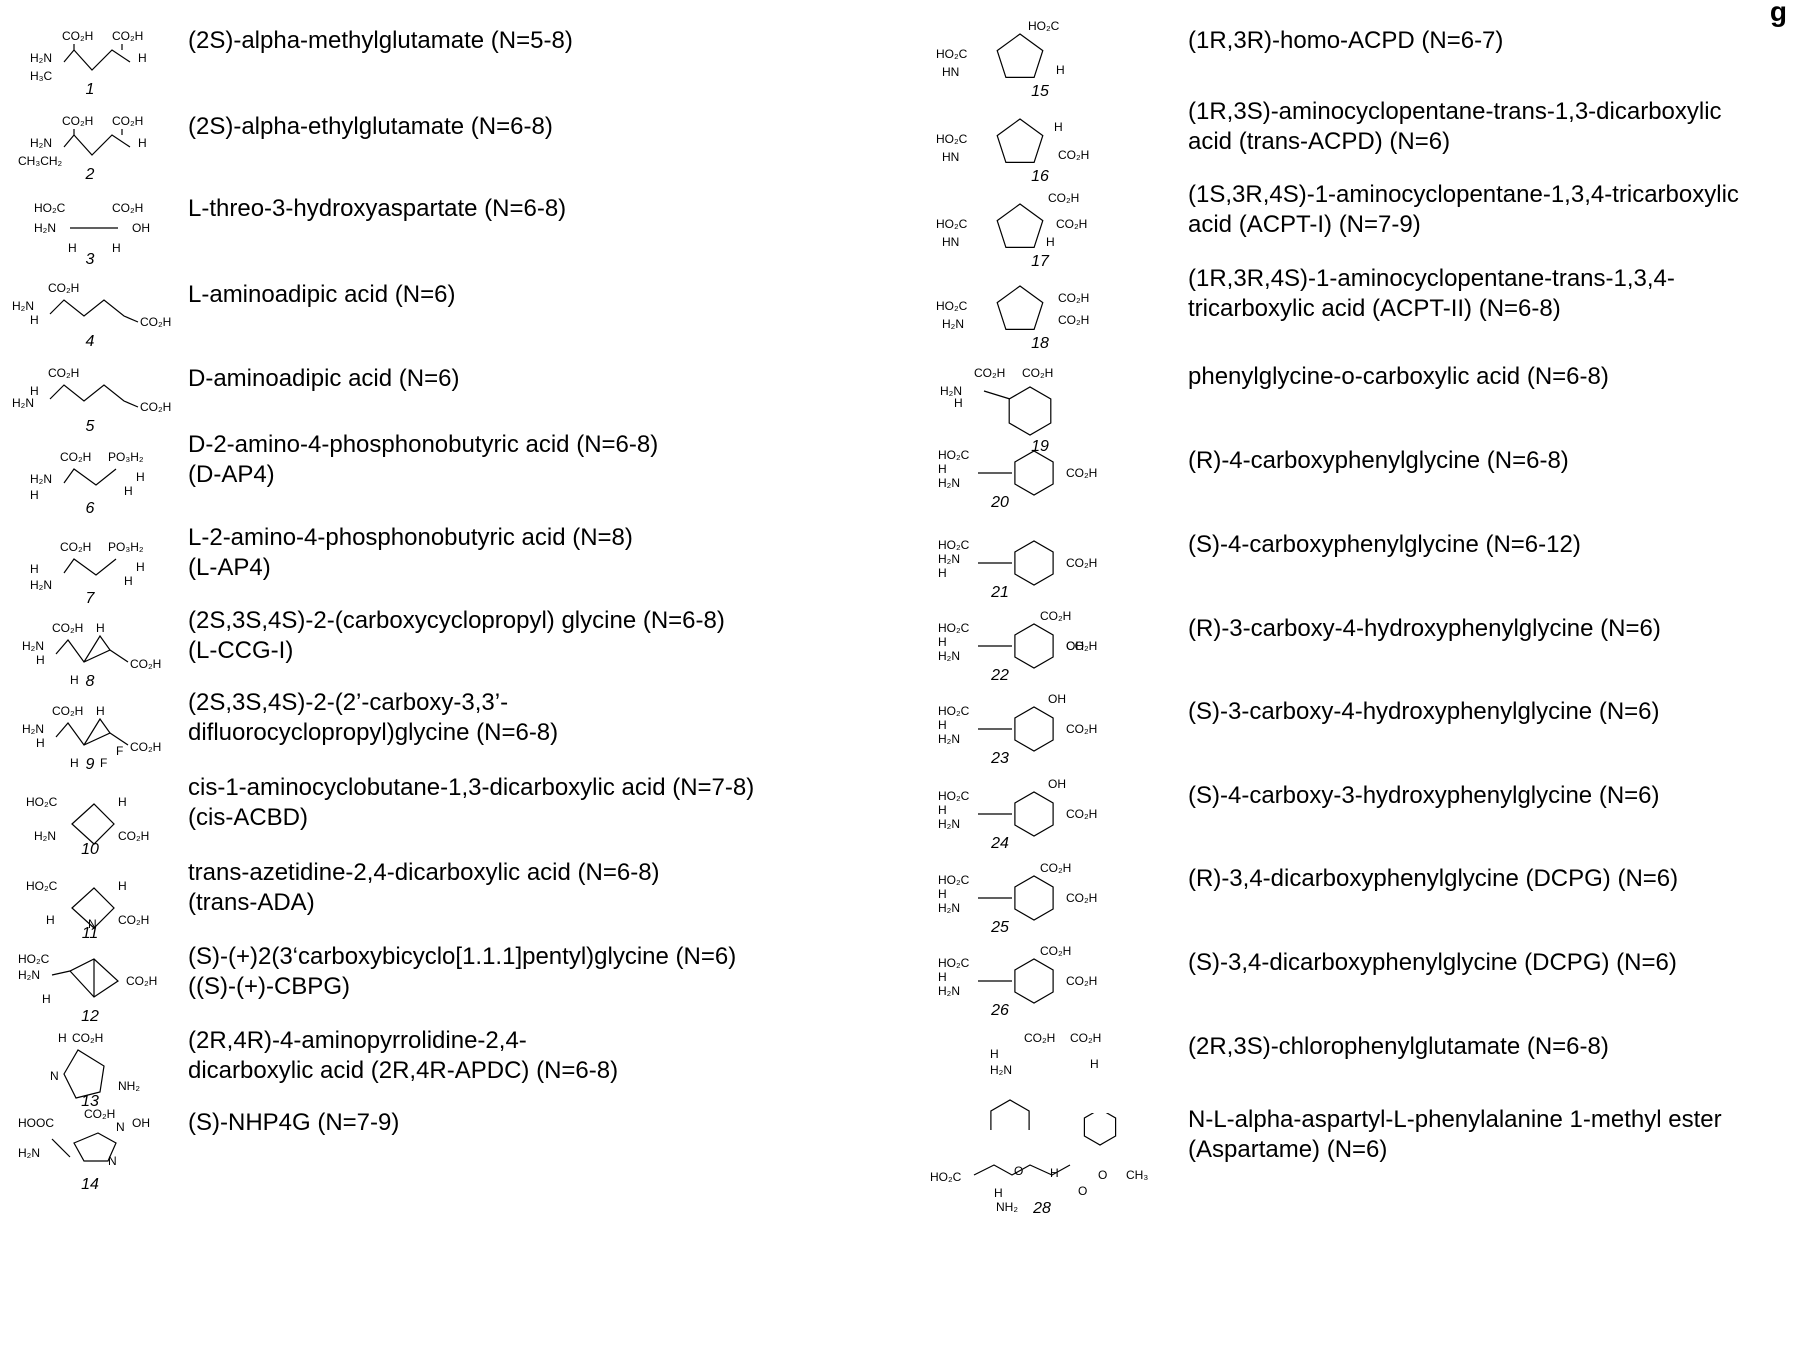 The image size is (1801, 1351). What do you see at coordinates (1007, 1206) in the screenshot?
I see `atom-label: NH₂` at bounding box center [1007, 1206].